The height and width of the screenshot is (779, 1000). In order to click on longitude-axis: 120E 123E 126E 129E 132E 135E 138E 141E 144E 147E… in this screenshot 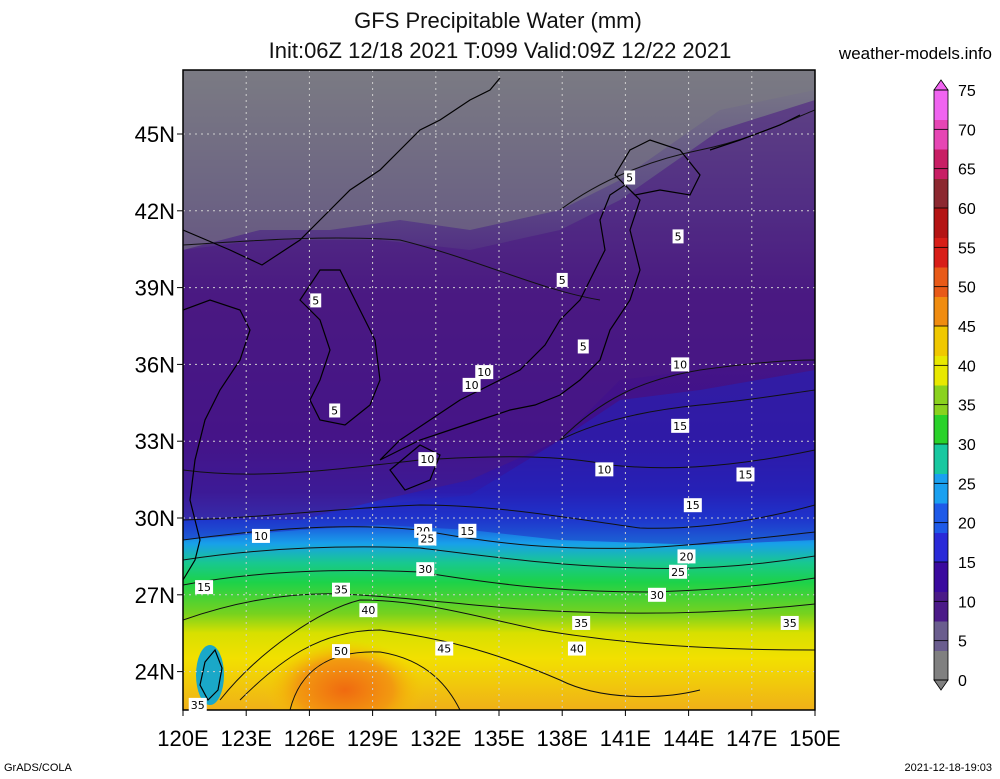, I will do `click(499, 730)`.